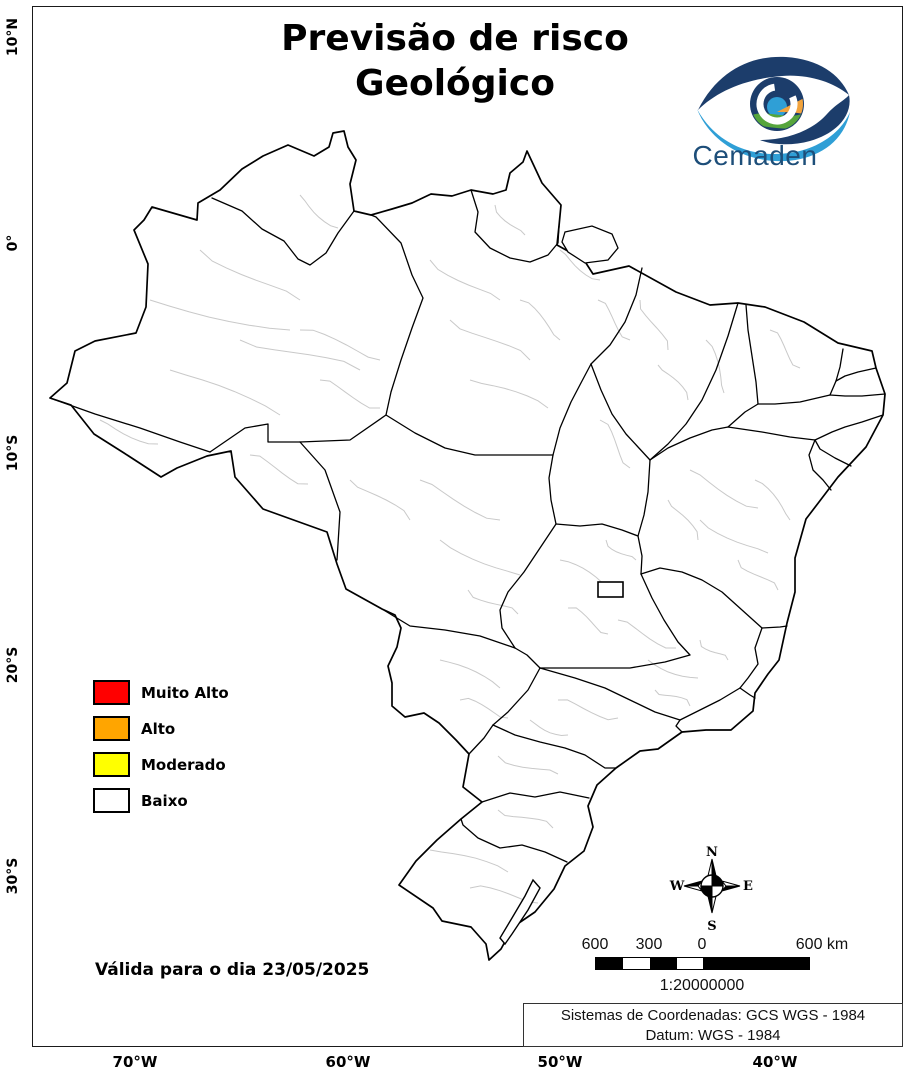 The width and height of the screenshot is (916, 1080). I want to click on scalebar-labels: 600 300 0 600 km, so click(458, 944).